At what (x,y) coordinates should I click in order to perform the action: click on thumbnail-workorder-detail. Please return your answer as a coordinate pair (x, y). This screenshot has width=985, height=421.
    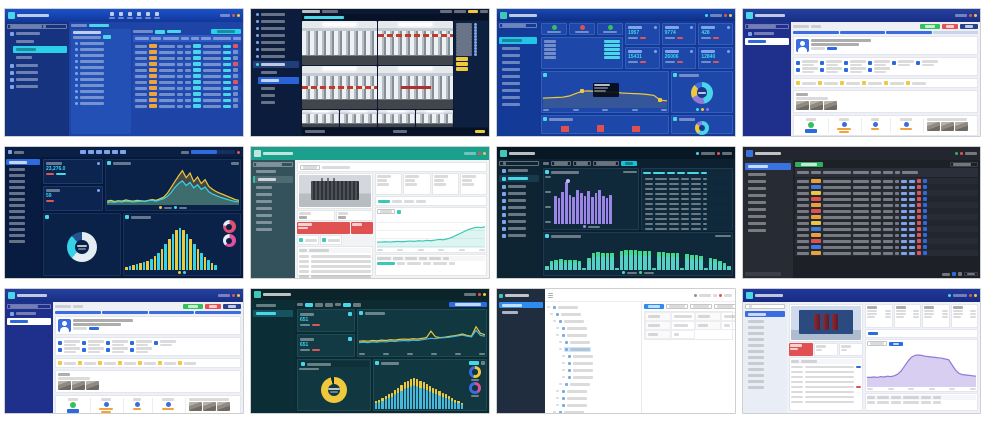
    Looking at the image, I should click on (861, 72).